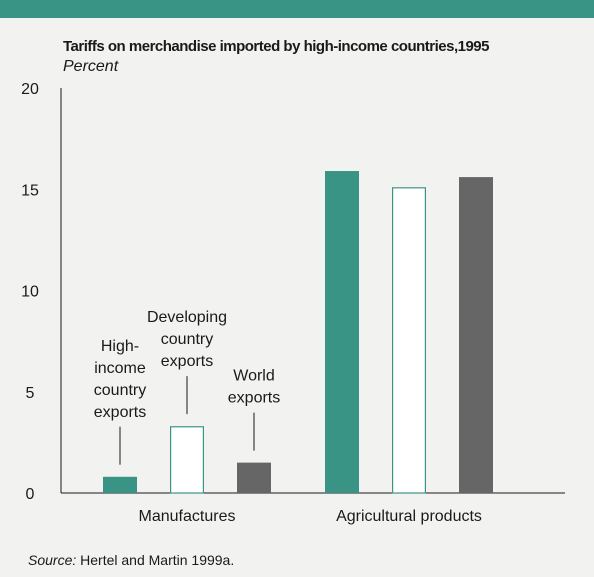 This screenshot has width=594, height=577. I want to click on annotation-label: World, so click(254, 376).